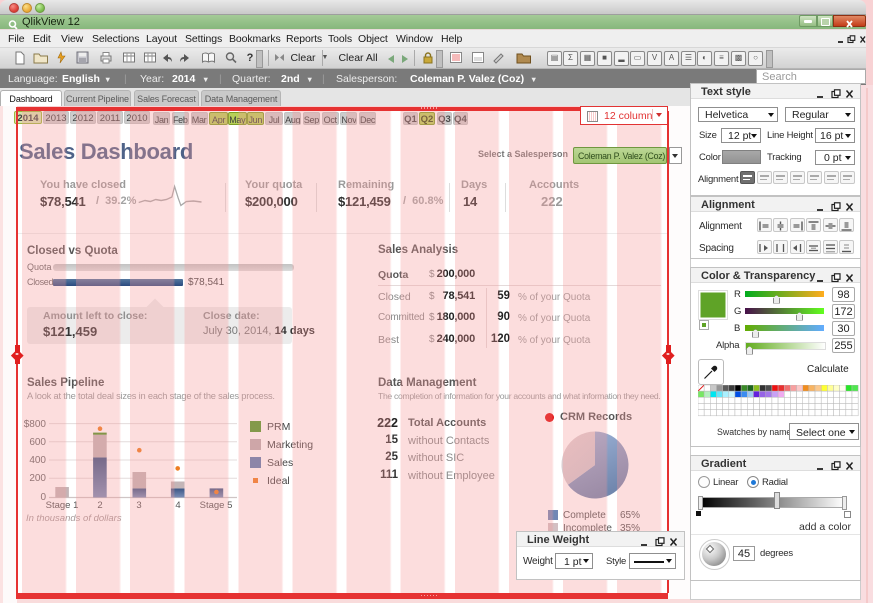 Image resolution: width=873 pixels, height=603 pixels. Describe the element at coordinates (99, 505) in the screenshot. I see `svg-text: 2` at that location.